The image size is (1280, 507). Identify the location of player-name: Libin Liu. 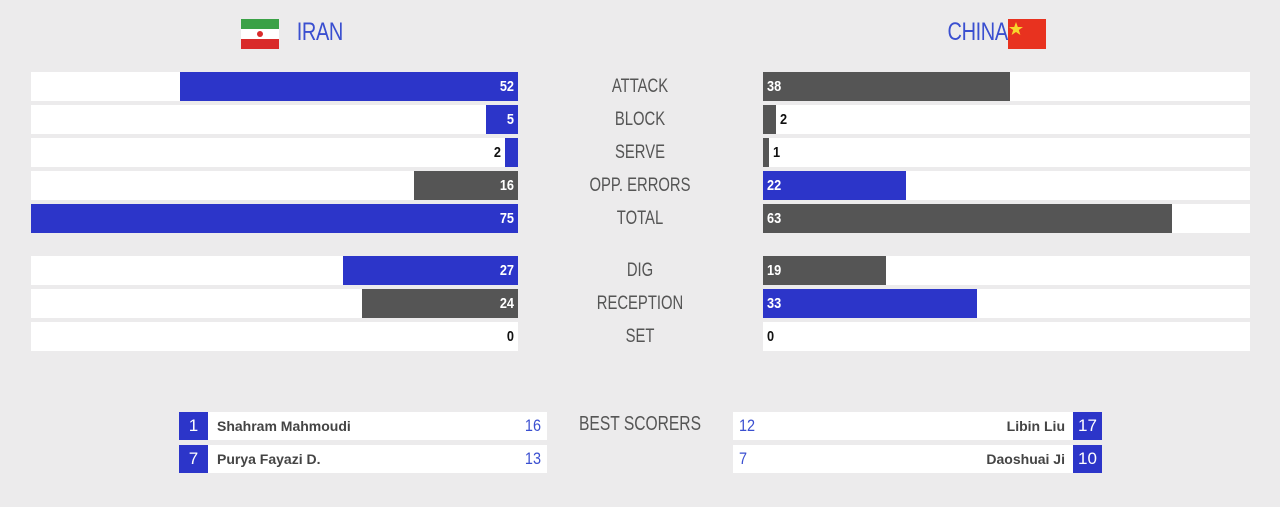
(1035, 426).